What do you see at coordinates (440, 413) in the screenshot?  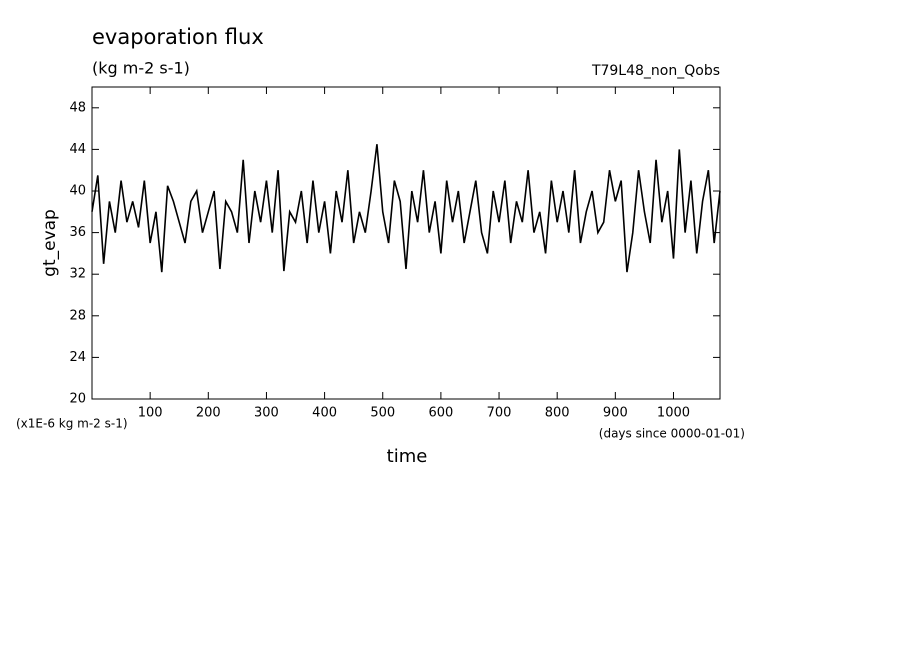 I see `x-tick-label: 600` at bounding box center [440, 413].